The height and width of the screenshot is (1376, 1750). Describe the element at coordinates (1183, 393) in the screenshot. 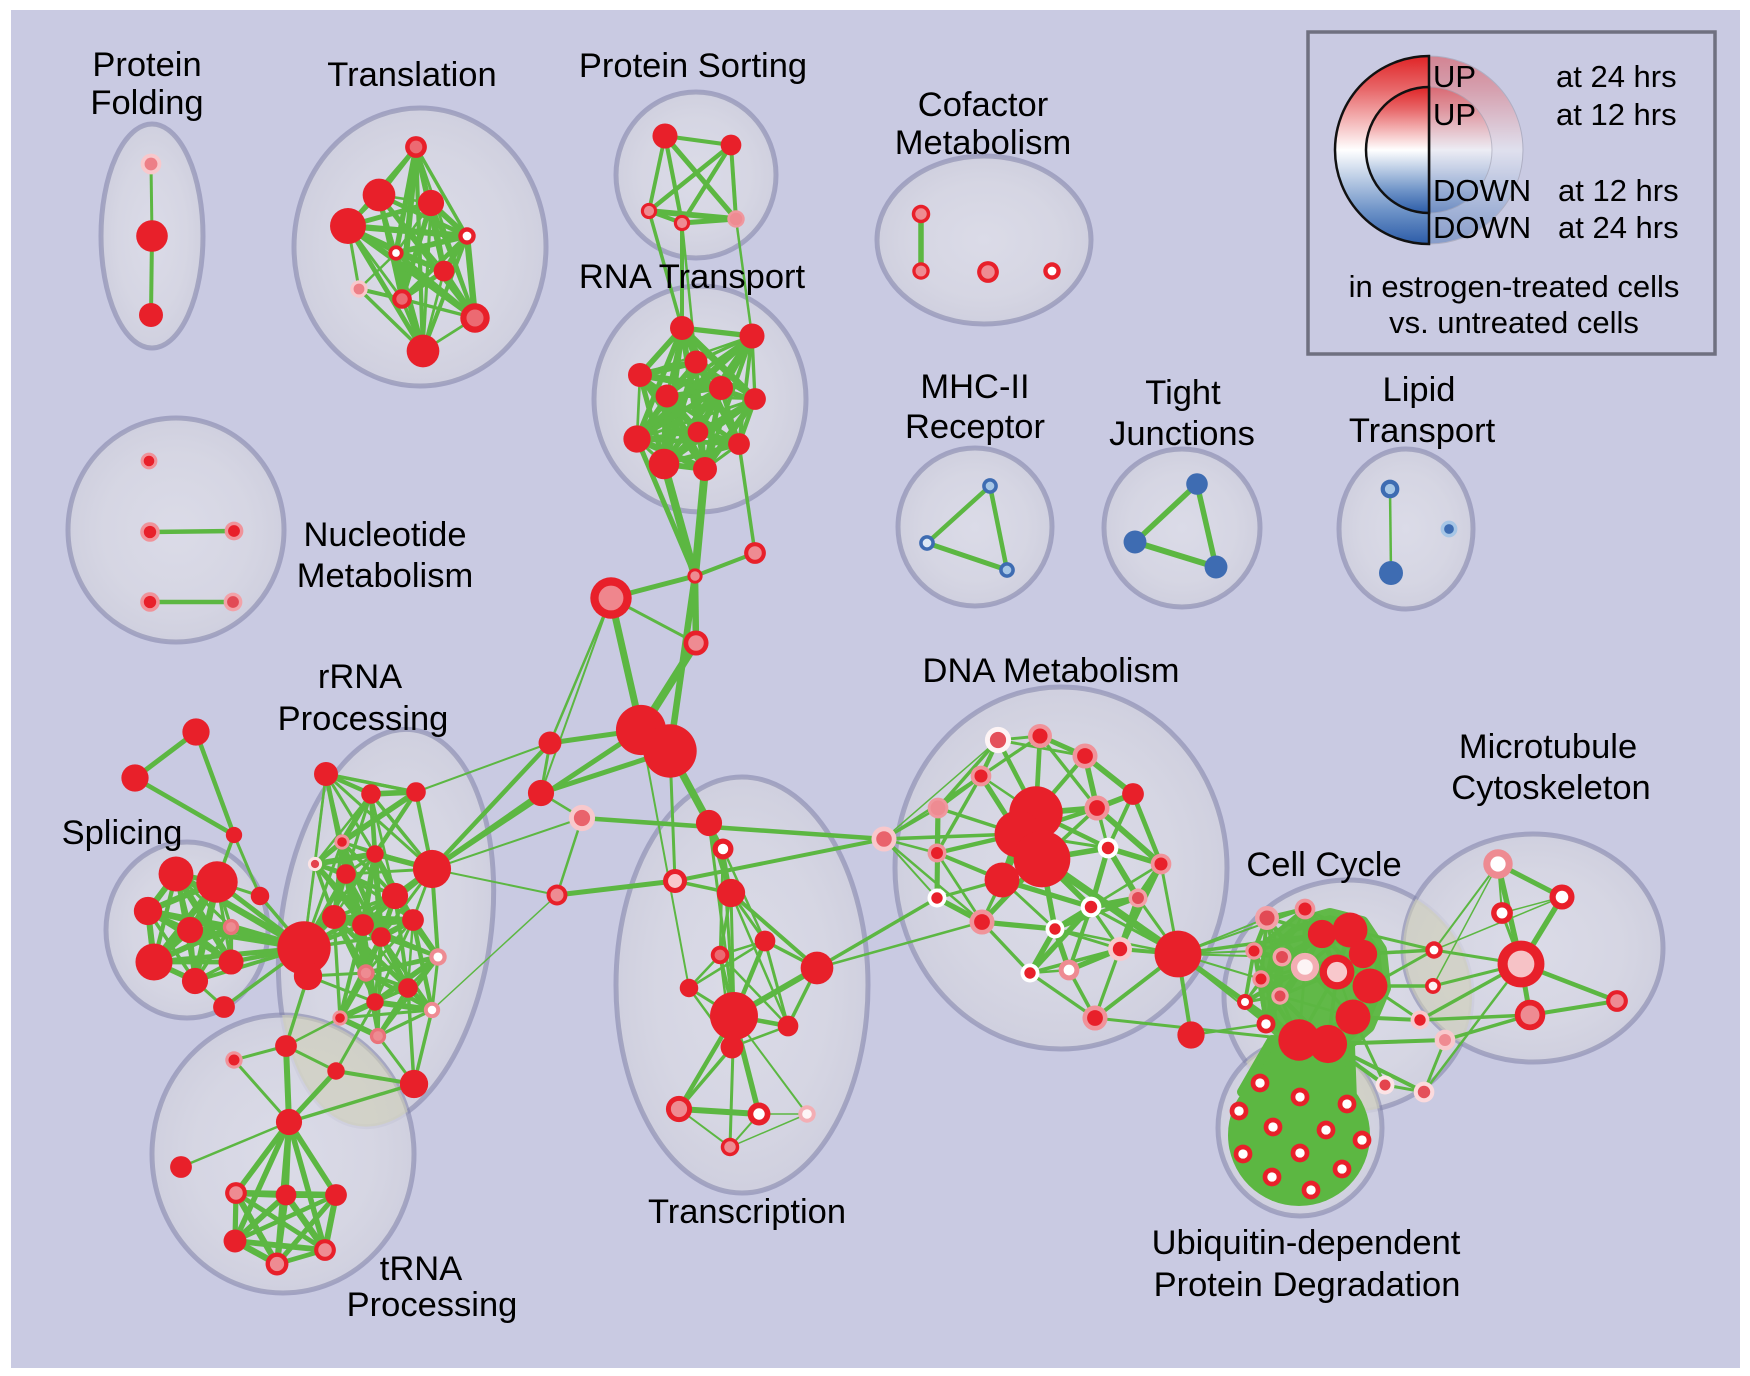

I see `svg-text: Tight` at that location.